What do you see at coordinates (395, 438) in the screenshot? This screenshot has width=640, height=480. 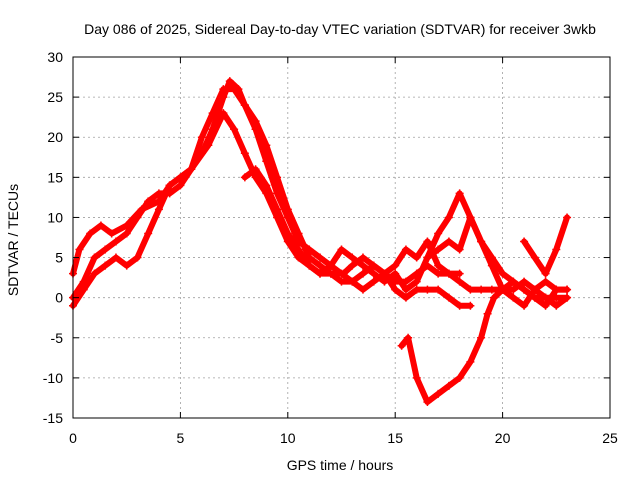 I see `x-tick-label: 15` at bounding box center [395, 438].